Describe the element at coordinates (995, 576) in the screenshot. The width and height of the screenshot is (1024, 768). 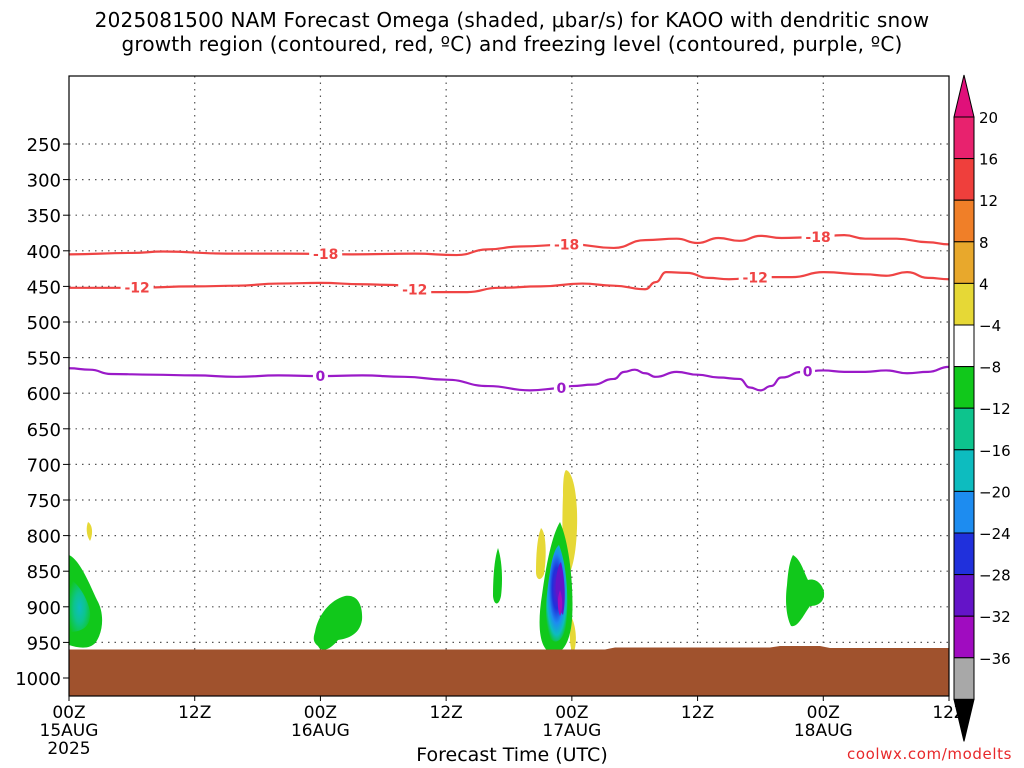
I see `colorbar-label: −28` at that location.